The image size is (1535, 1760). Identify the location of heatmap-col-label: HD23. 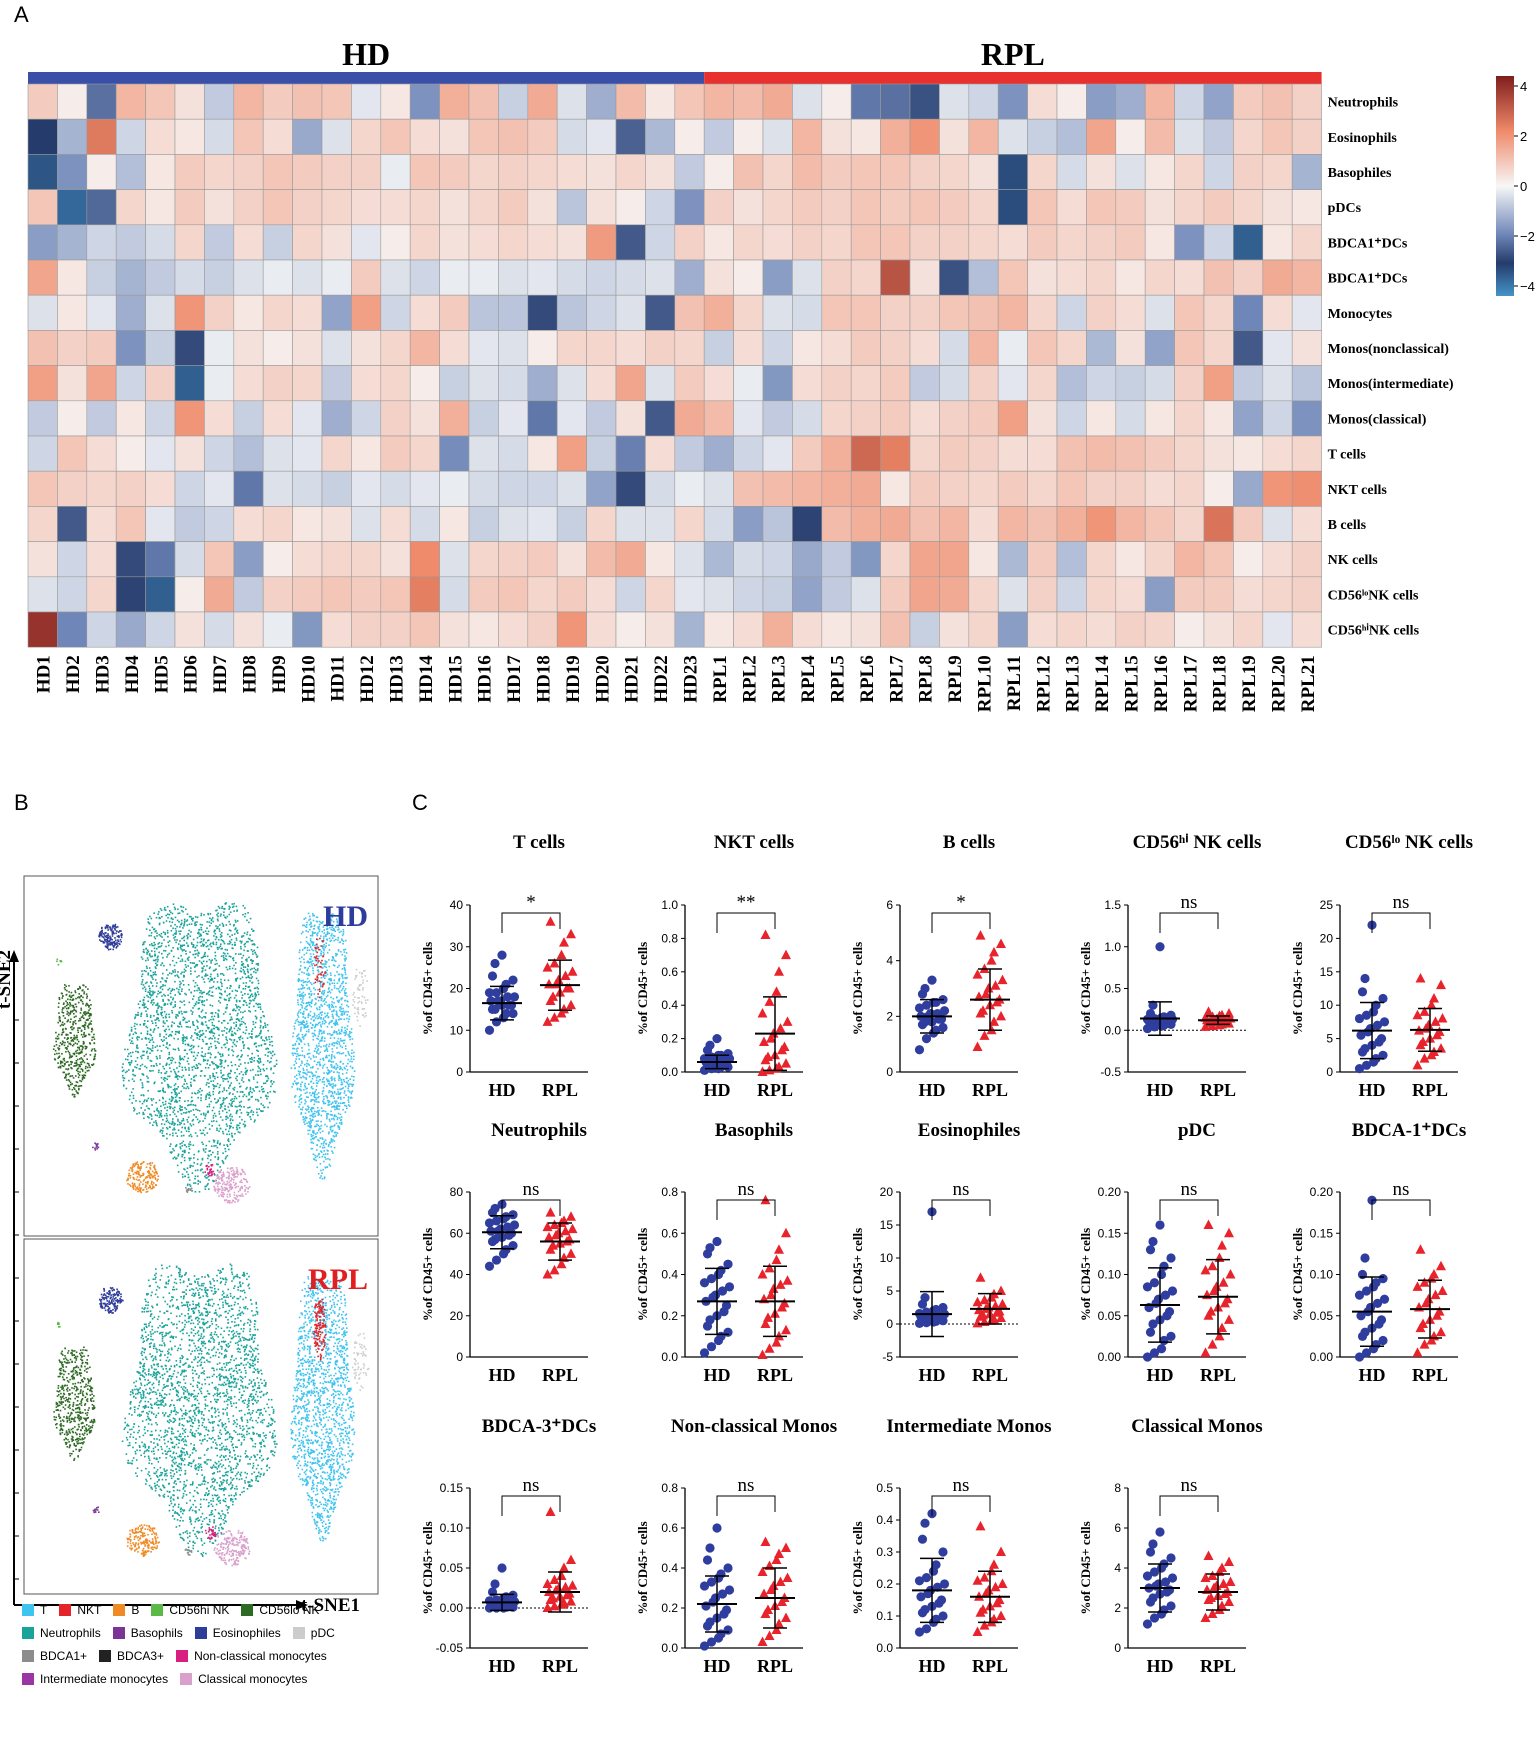
(691, 679).